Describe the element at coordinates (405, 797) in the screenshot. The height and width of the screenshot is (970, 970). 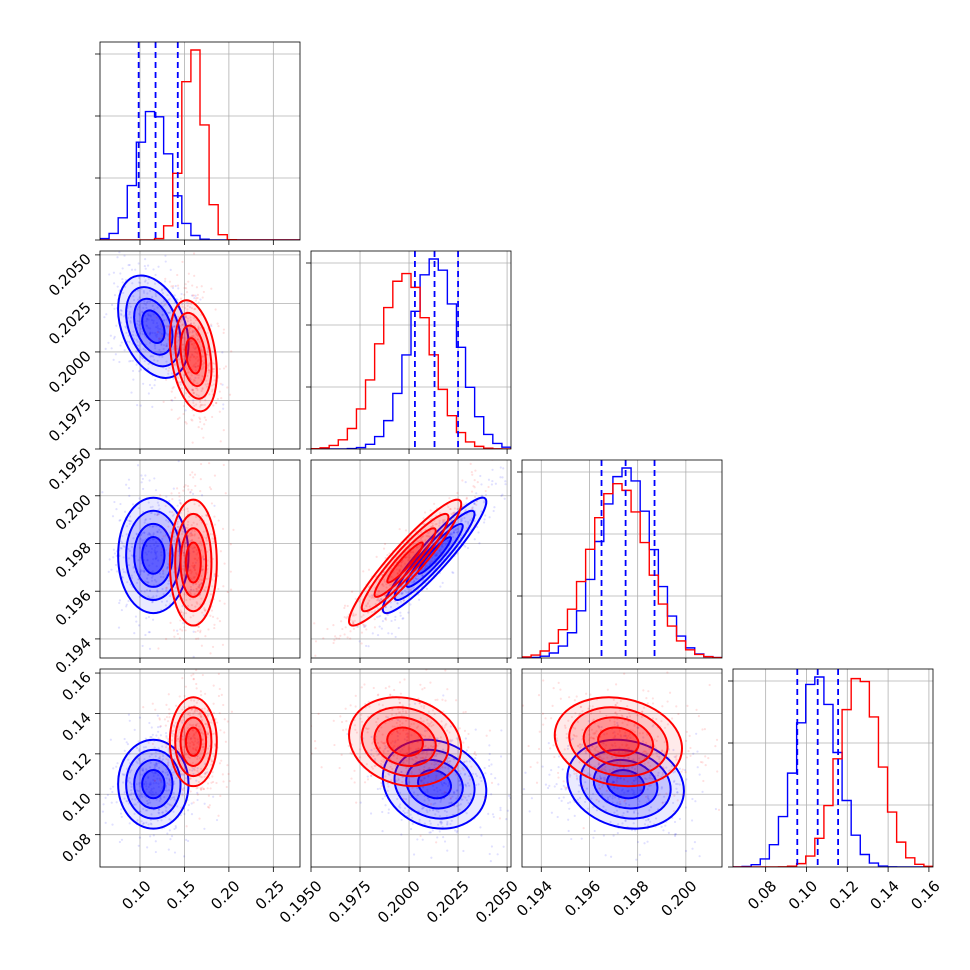
I see `scatter-panel-3-1: 0.1950 0.1975 0.2000 0.2025 0.2050` at that location.